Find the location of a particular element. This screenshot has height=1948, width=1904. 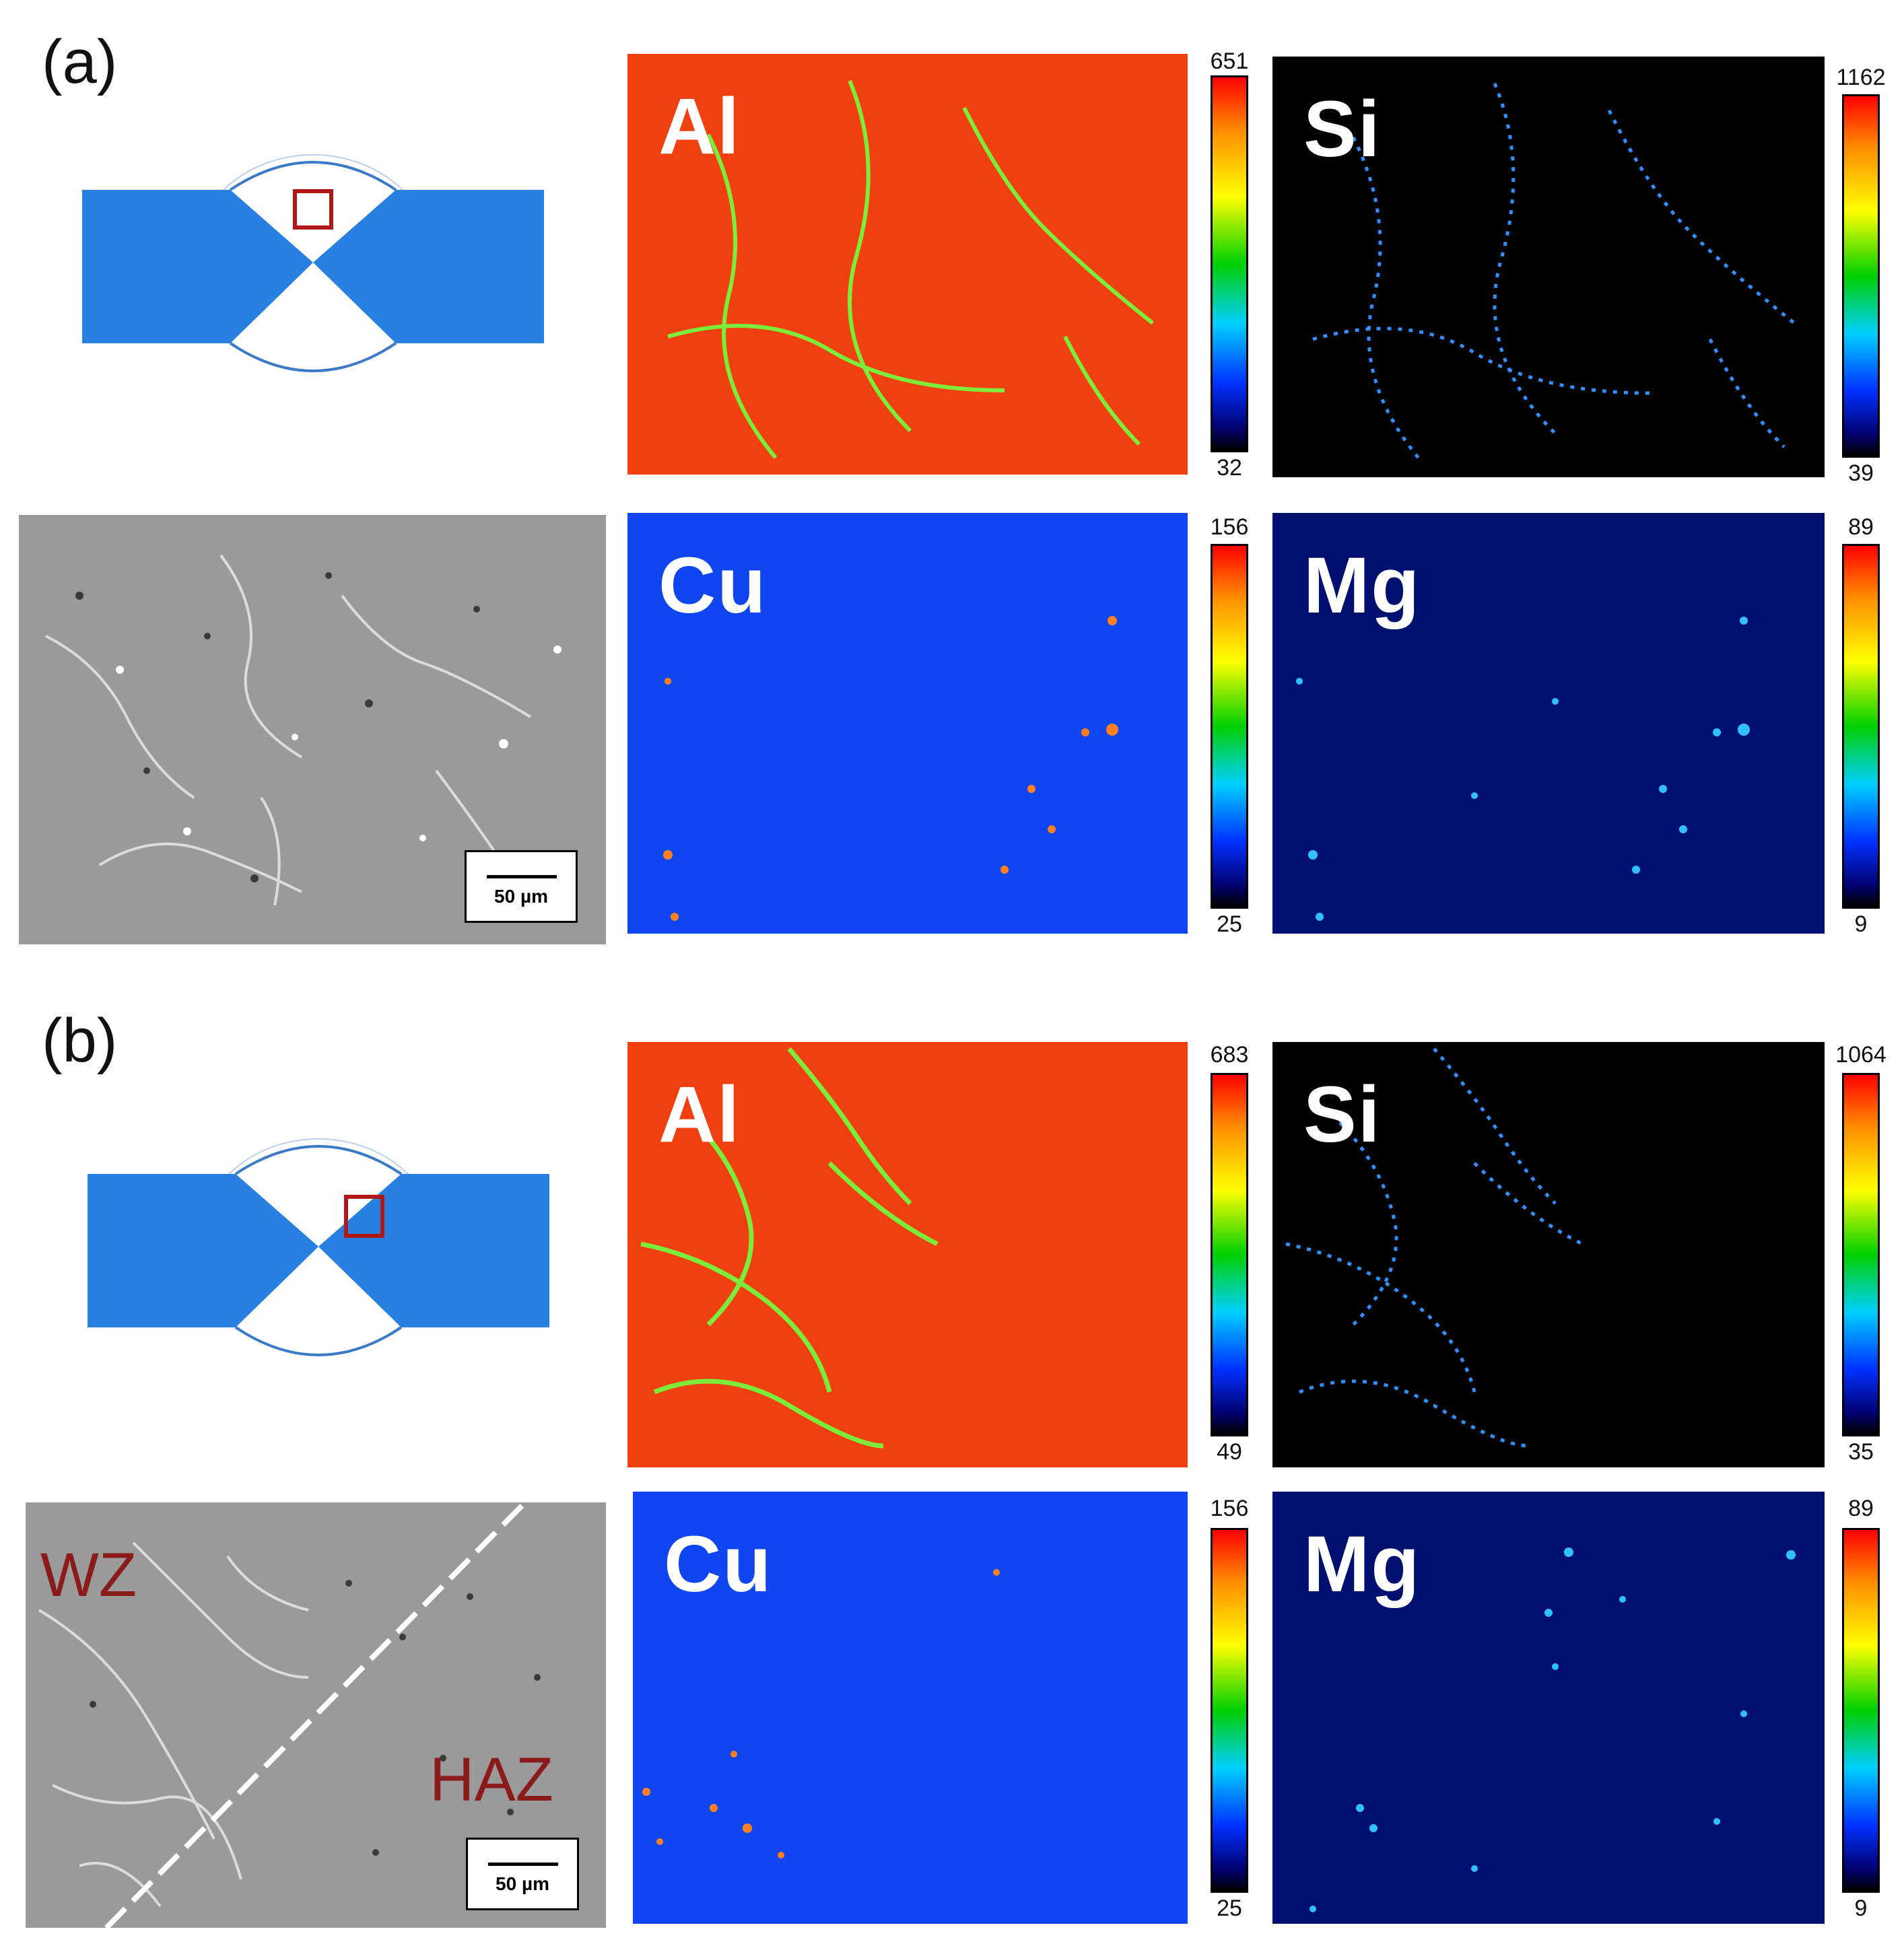

colorbar-max-cu-a: 156 is located at coordinates (1229, 527).